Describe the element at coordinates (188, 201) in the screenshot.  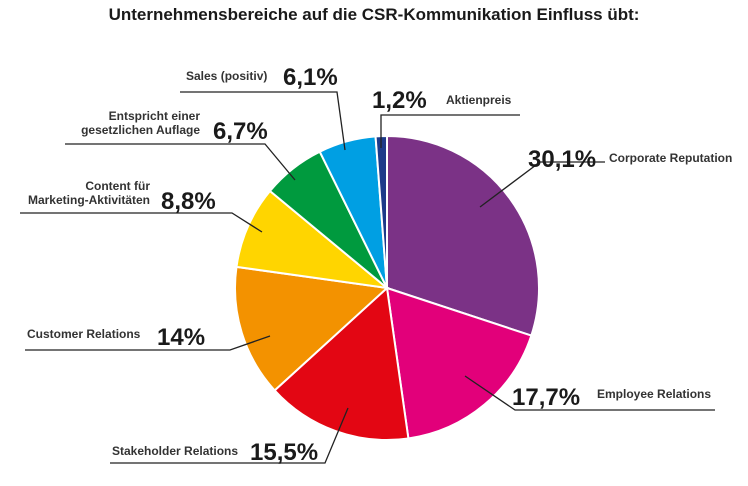
I see `value-label-marketing: 8,8%` at that location.